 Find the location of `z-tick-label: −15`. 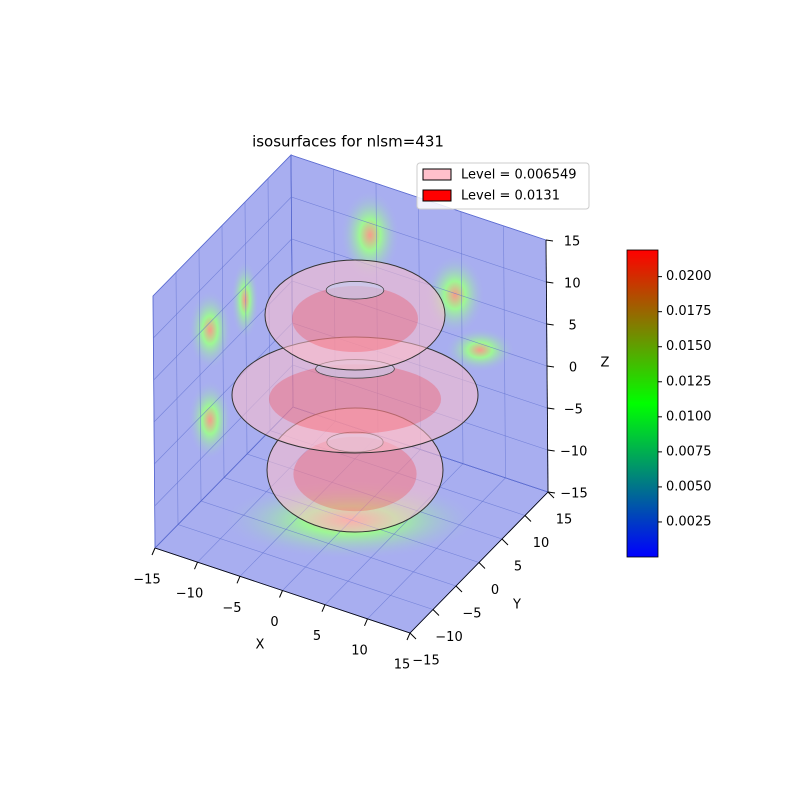

z-tick-label: −15 is located at coordinates (573, 494).